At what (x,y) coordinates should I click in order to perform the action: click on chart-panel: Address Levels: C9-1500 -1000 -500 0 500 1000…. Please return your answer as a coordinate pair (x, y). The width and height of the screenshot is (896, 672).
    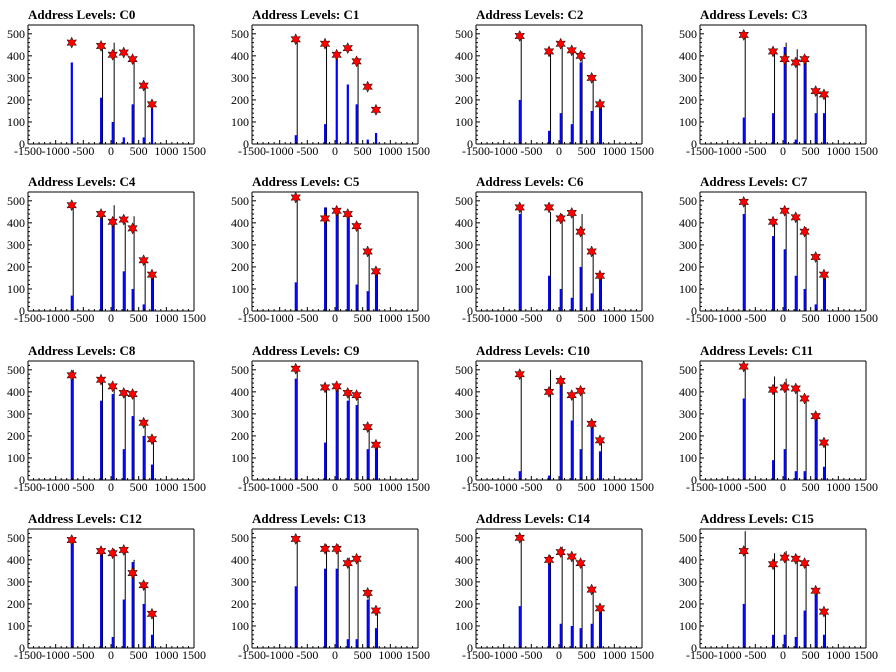
    Looking at the image, I should click on (330, 418).